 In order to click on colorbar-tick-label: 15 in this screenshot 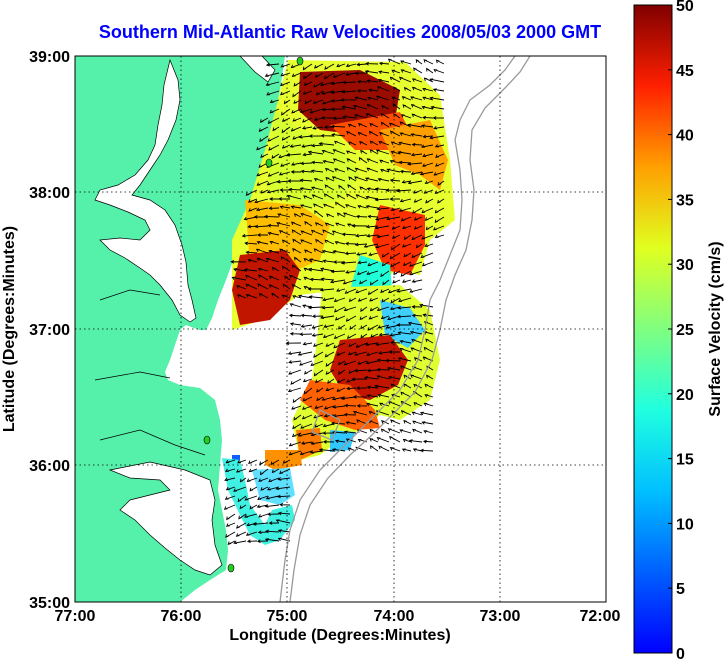, I will do `click(685, 460)`.